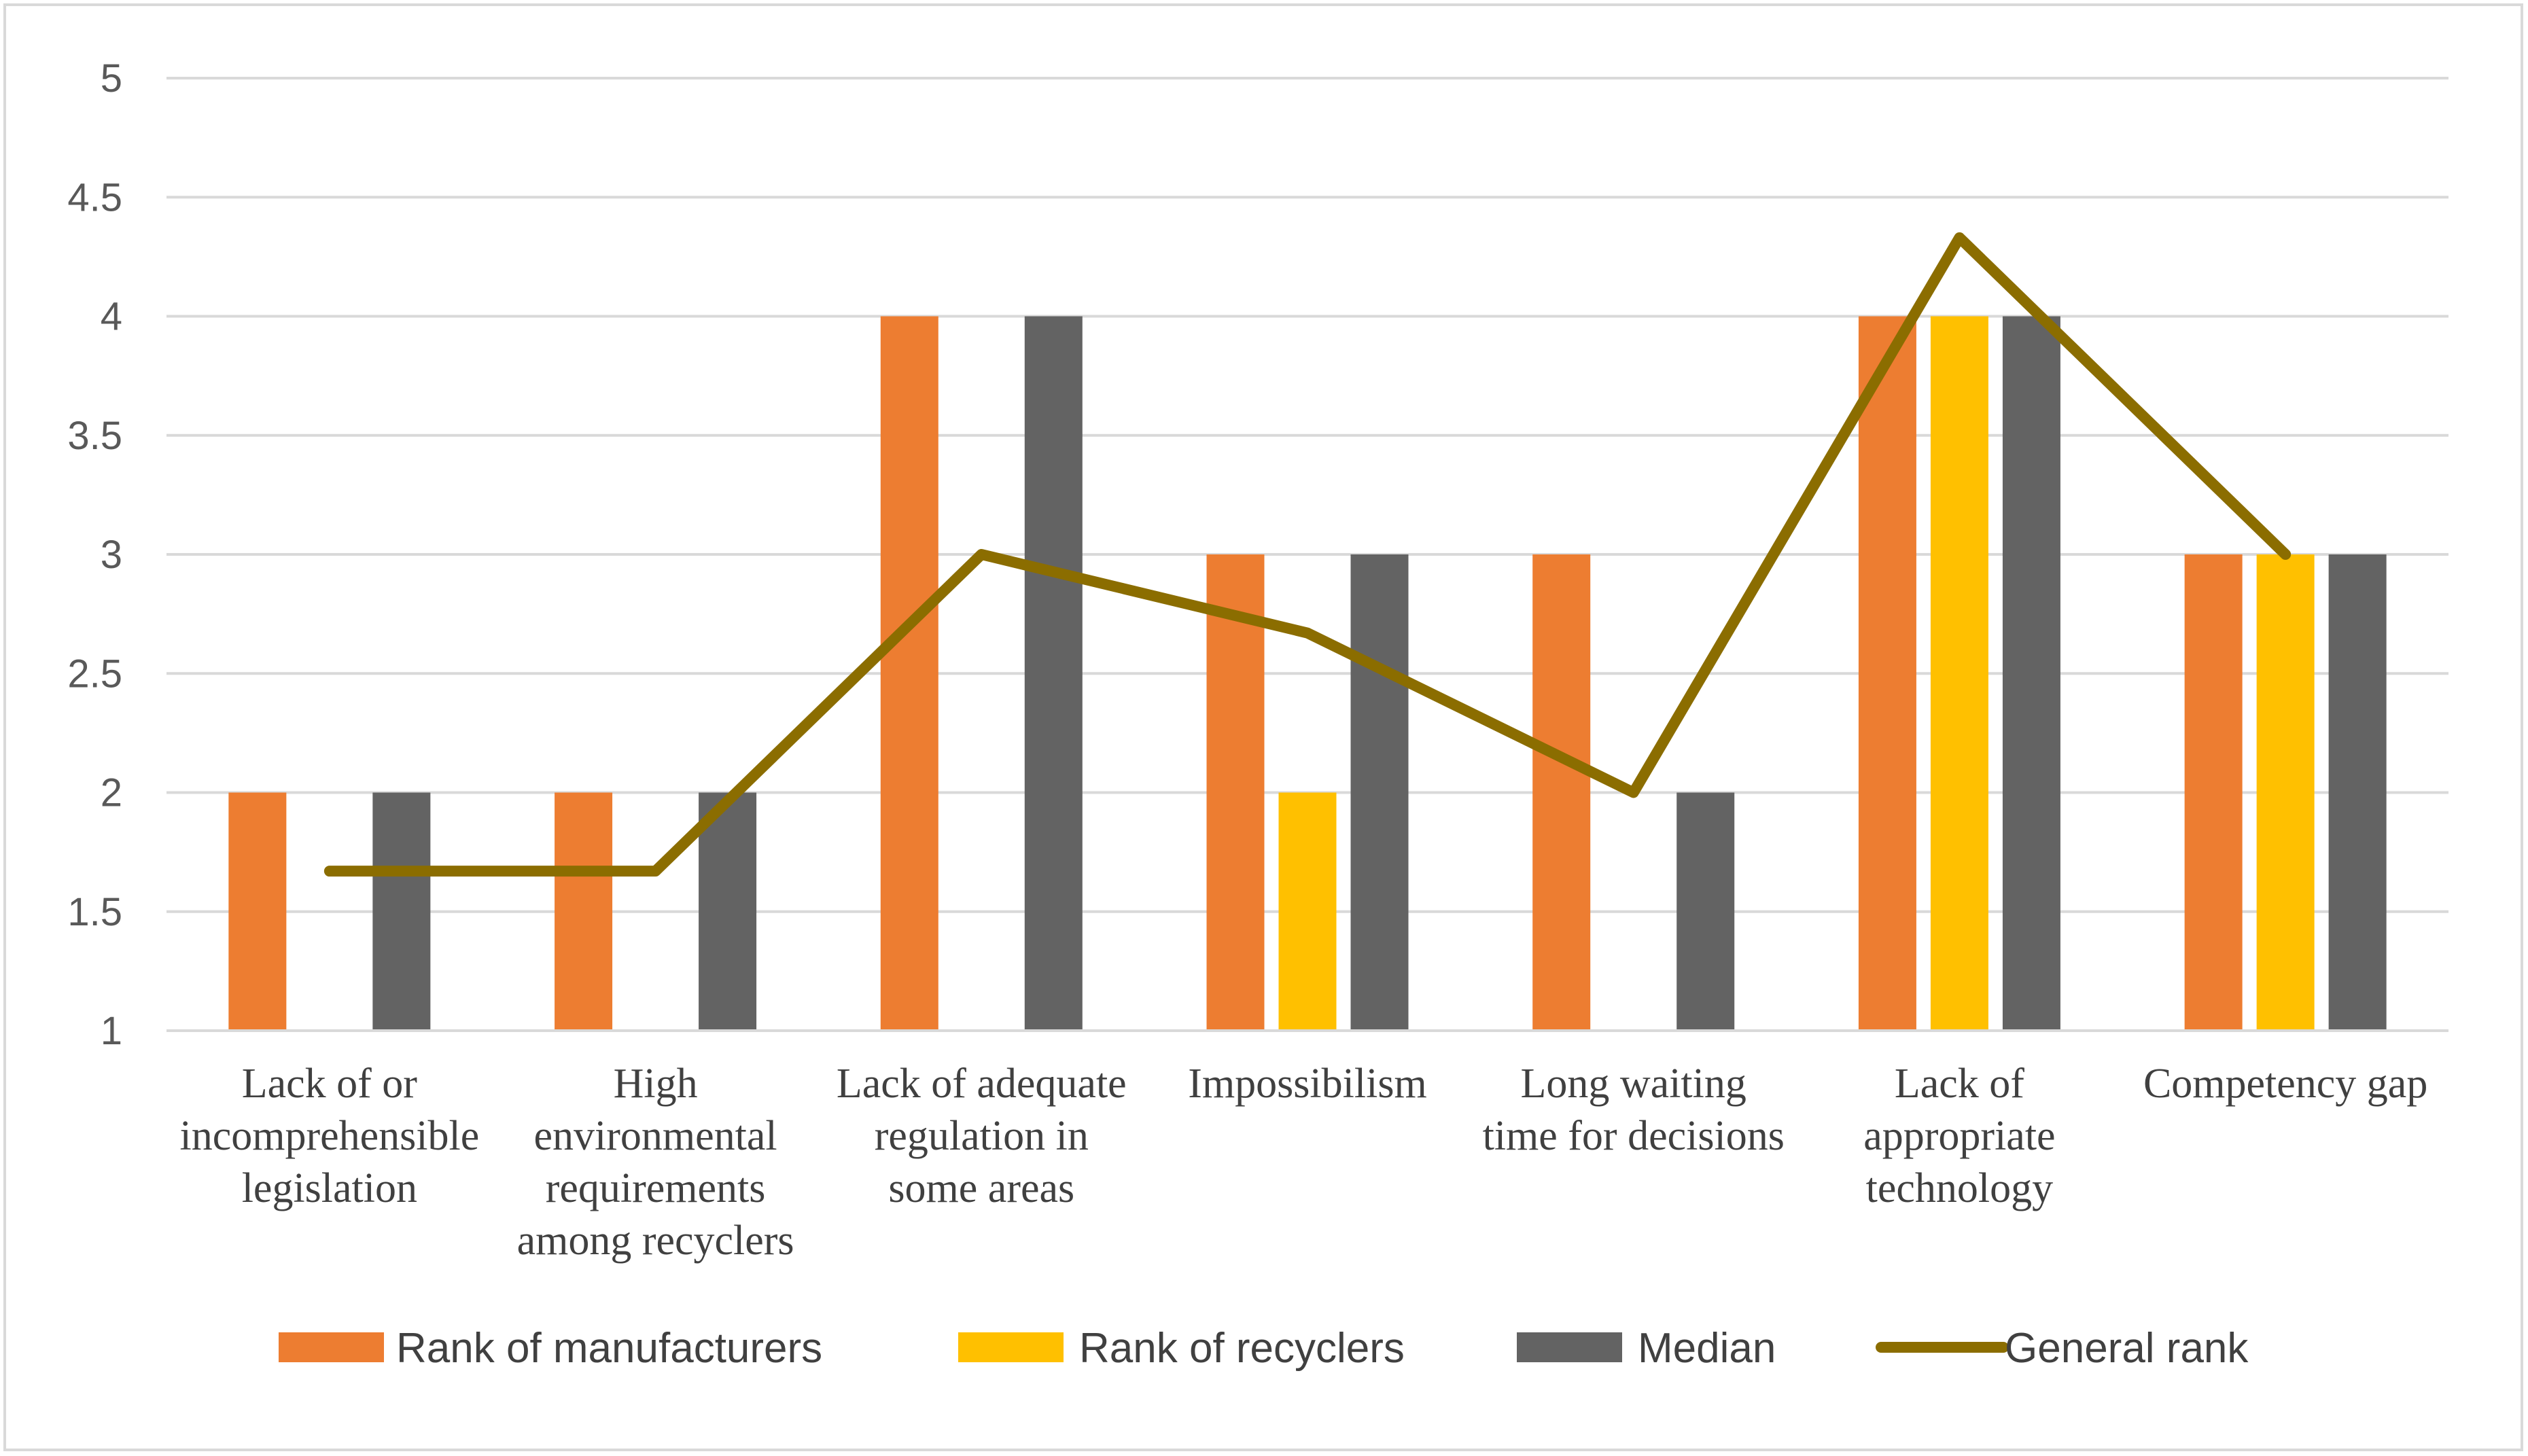 The width and height of the screenshot is (2528, 1456). What do you see at coordinates (94, 197) in the screenshot?
I see `y-tick-label: 4.5` at bounding box center [94, 197].